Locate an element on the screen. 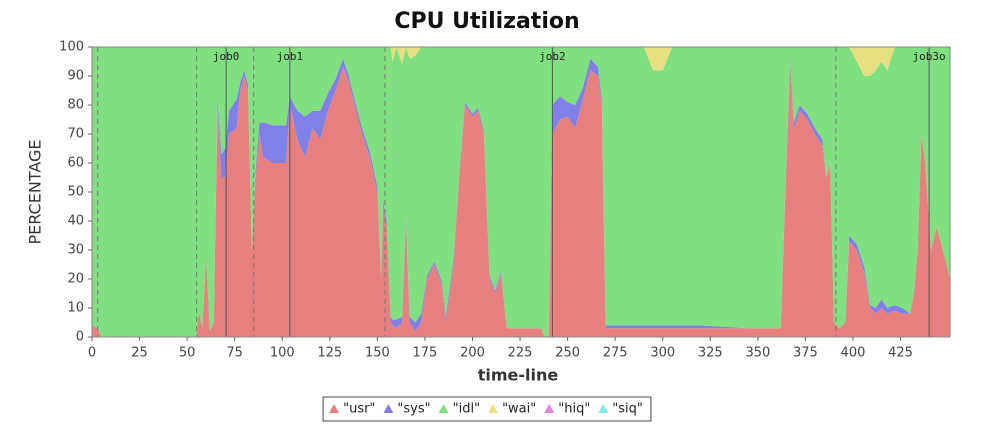 The width and height of the screenshot is (1006, 438). job-label: job2 is located at coordinates (552, 56).